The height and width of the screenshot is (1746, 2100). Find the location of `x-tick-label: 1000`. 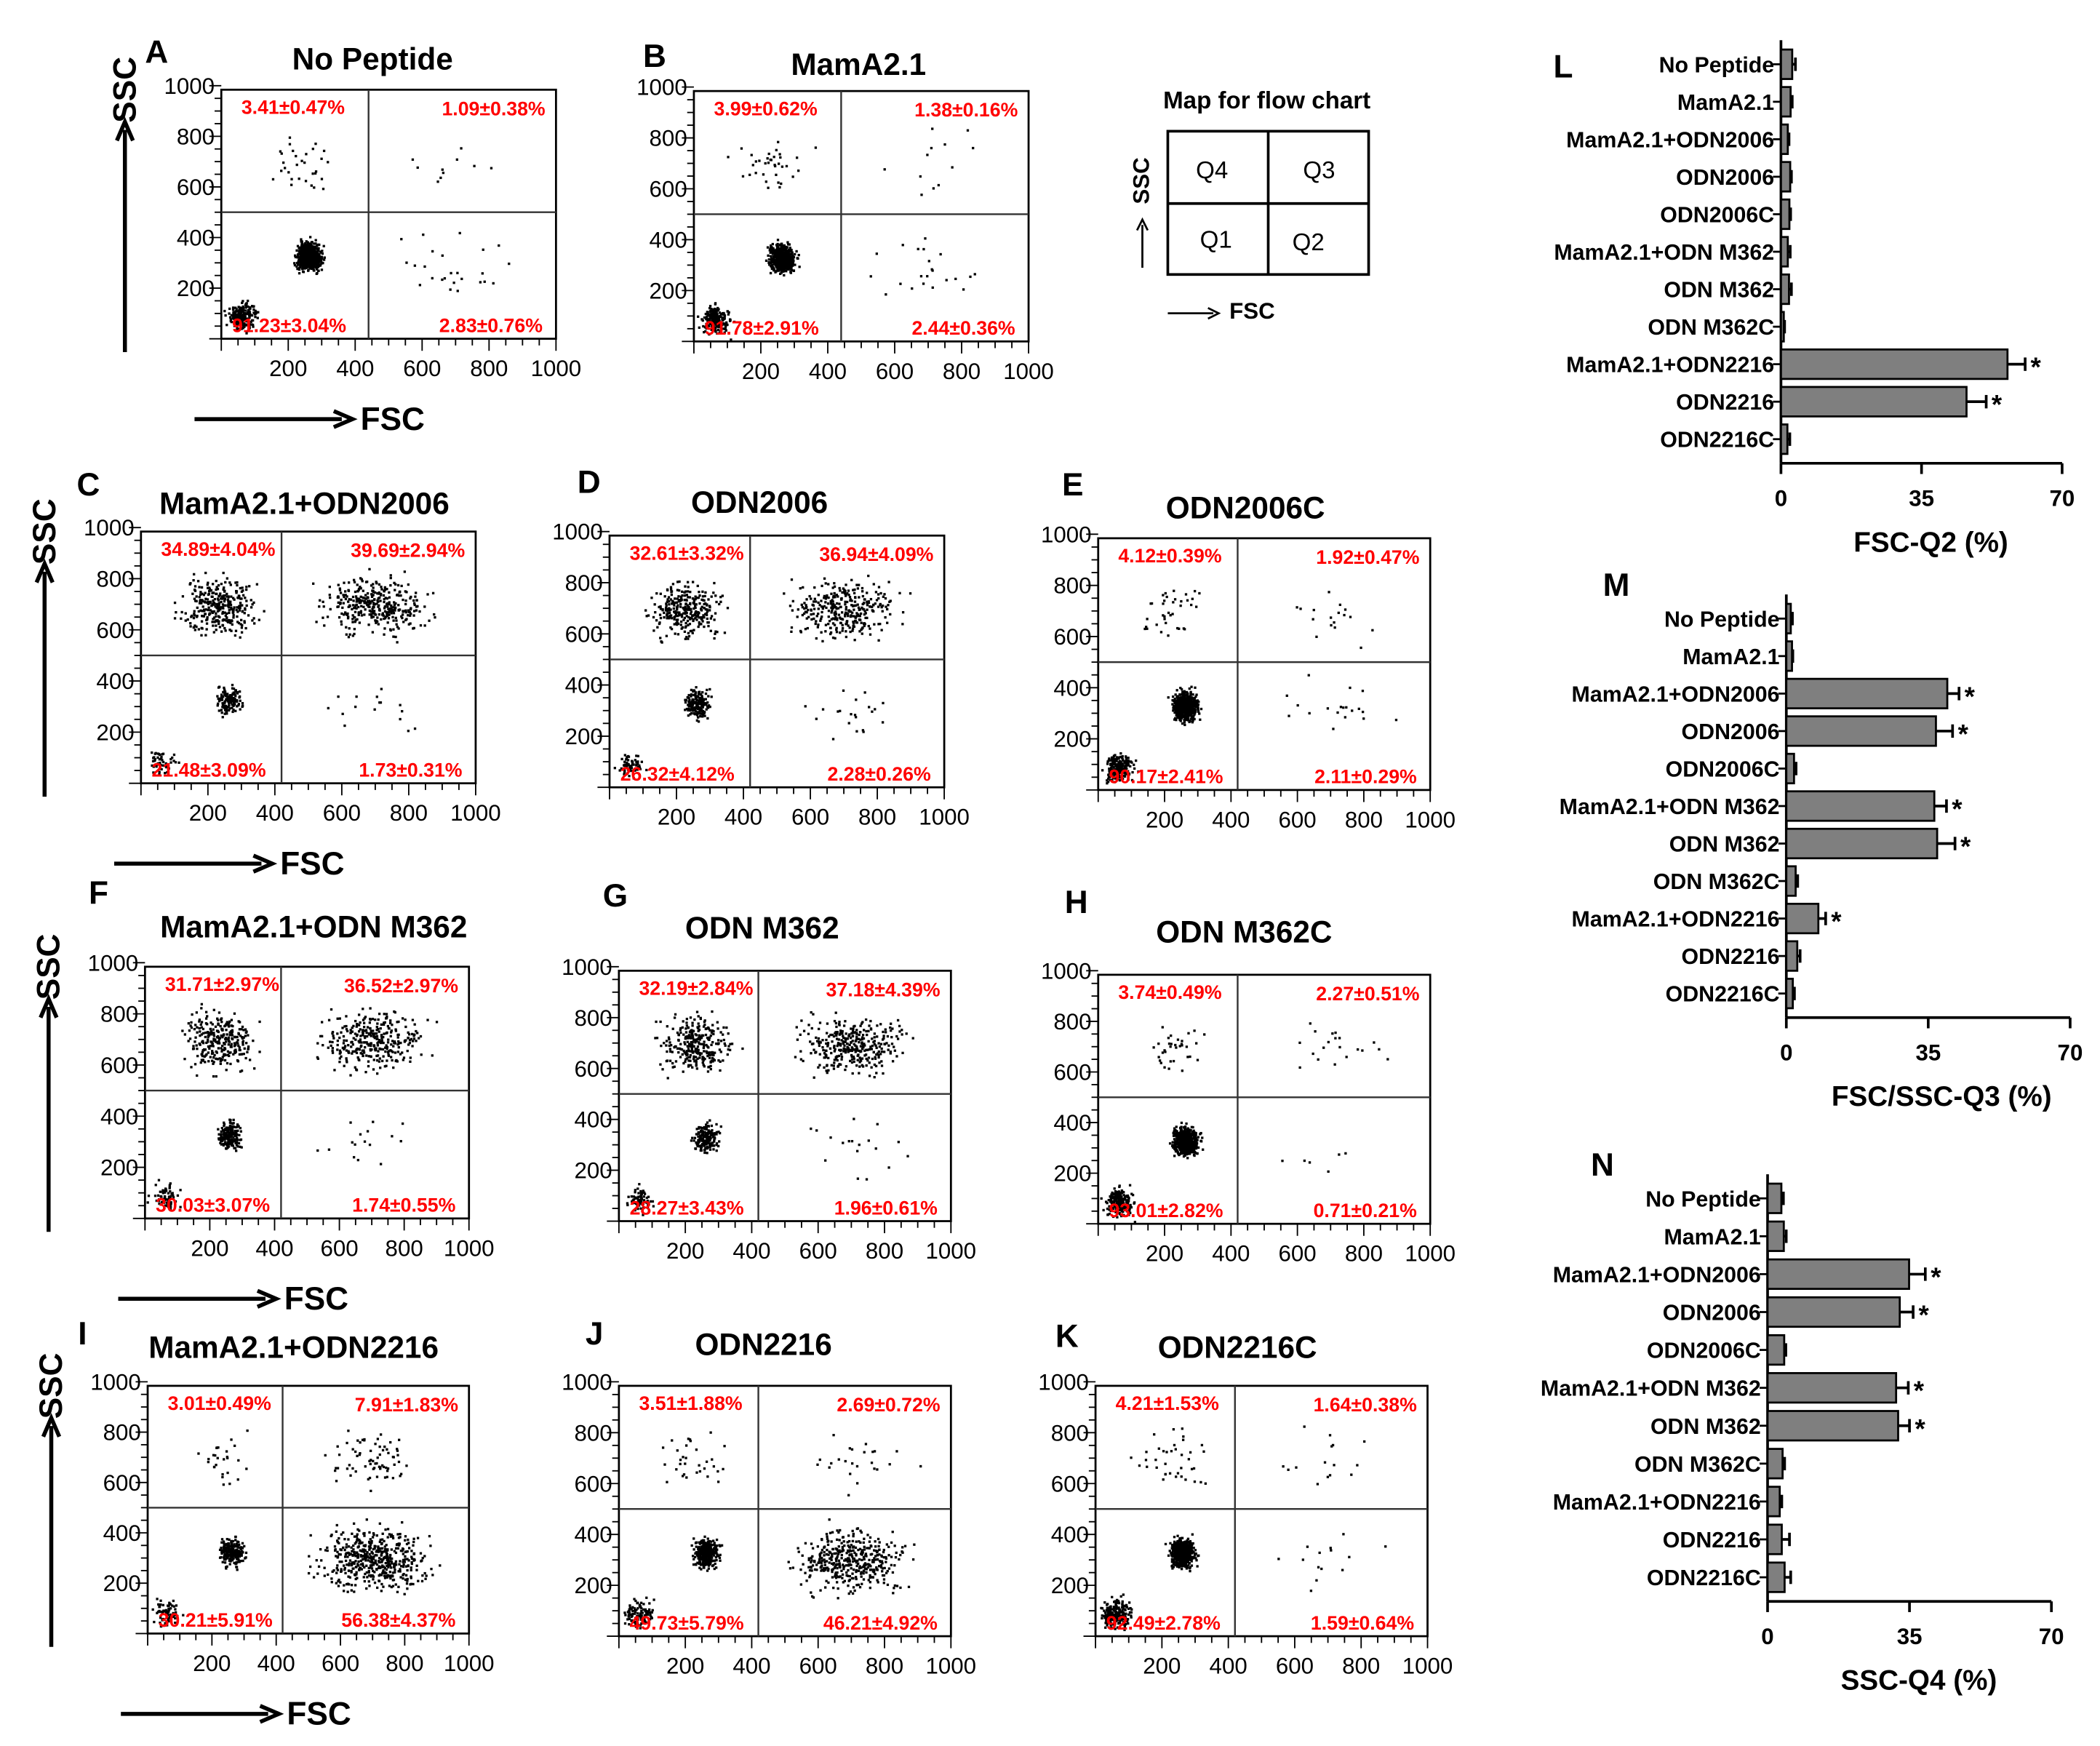

x-tick-label: 1000 is located at coordinates (1028, 371).